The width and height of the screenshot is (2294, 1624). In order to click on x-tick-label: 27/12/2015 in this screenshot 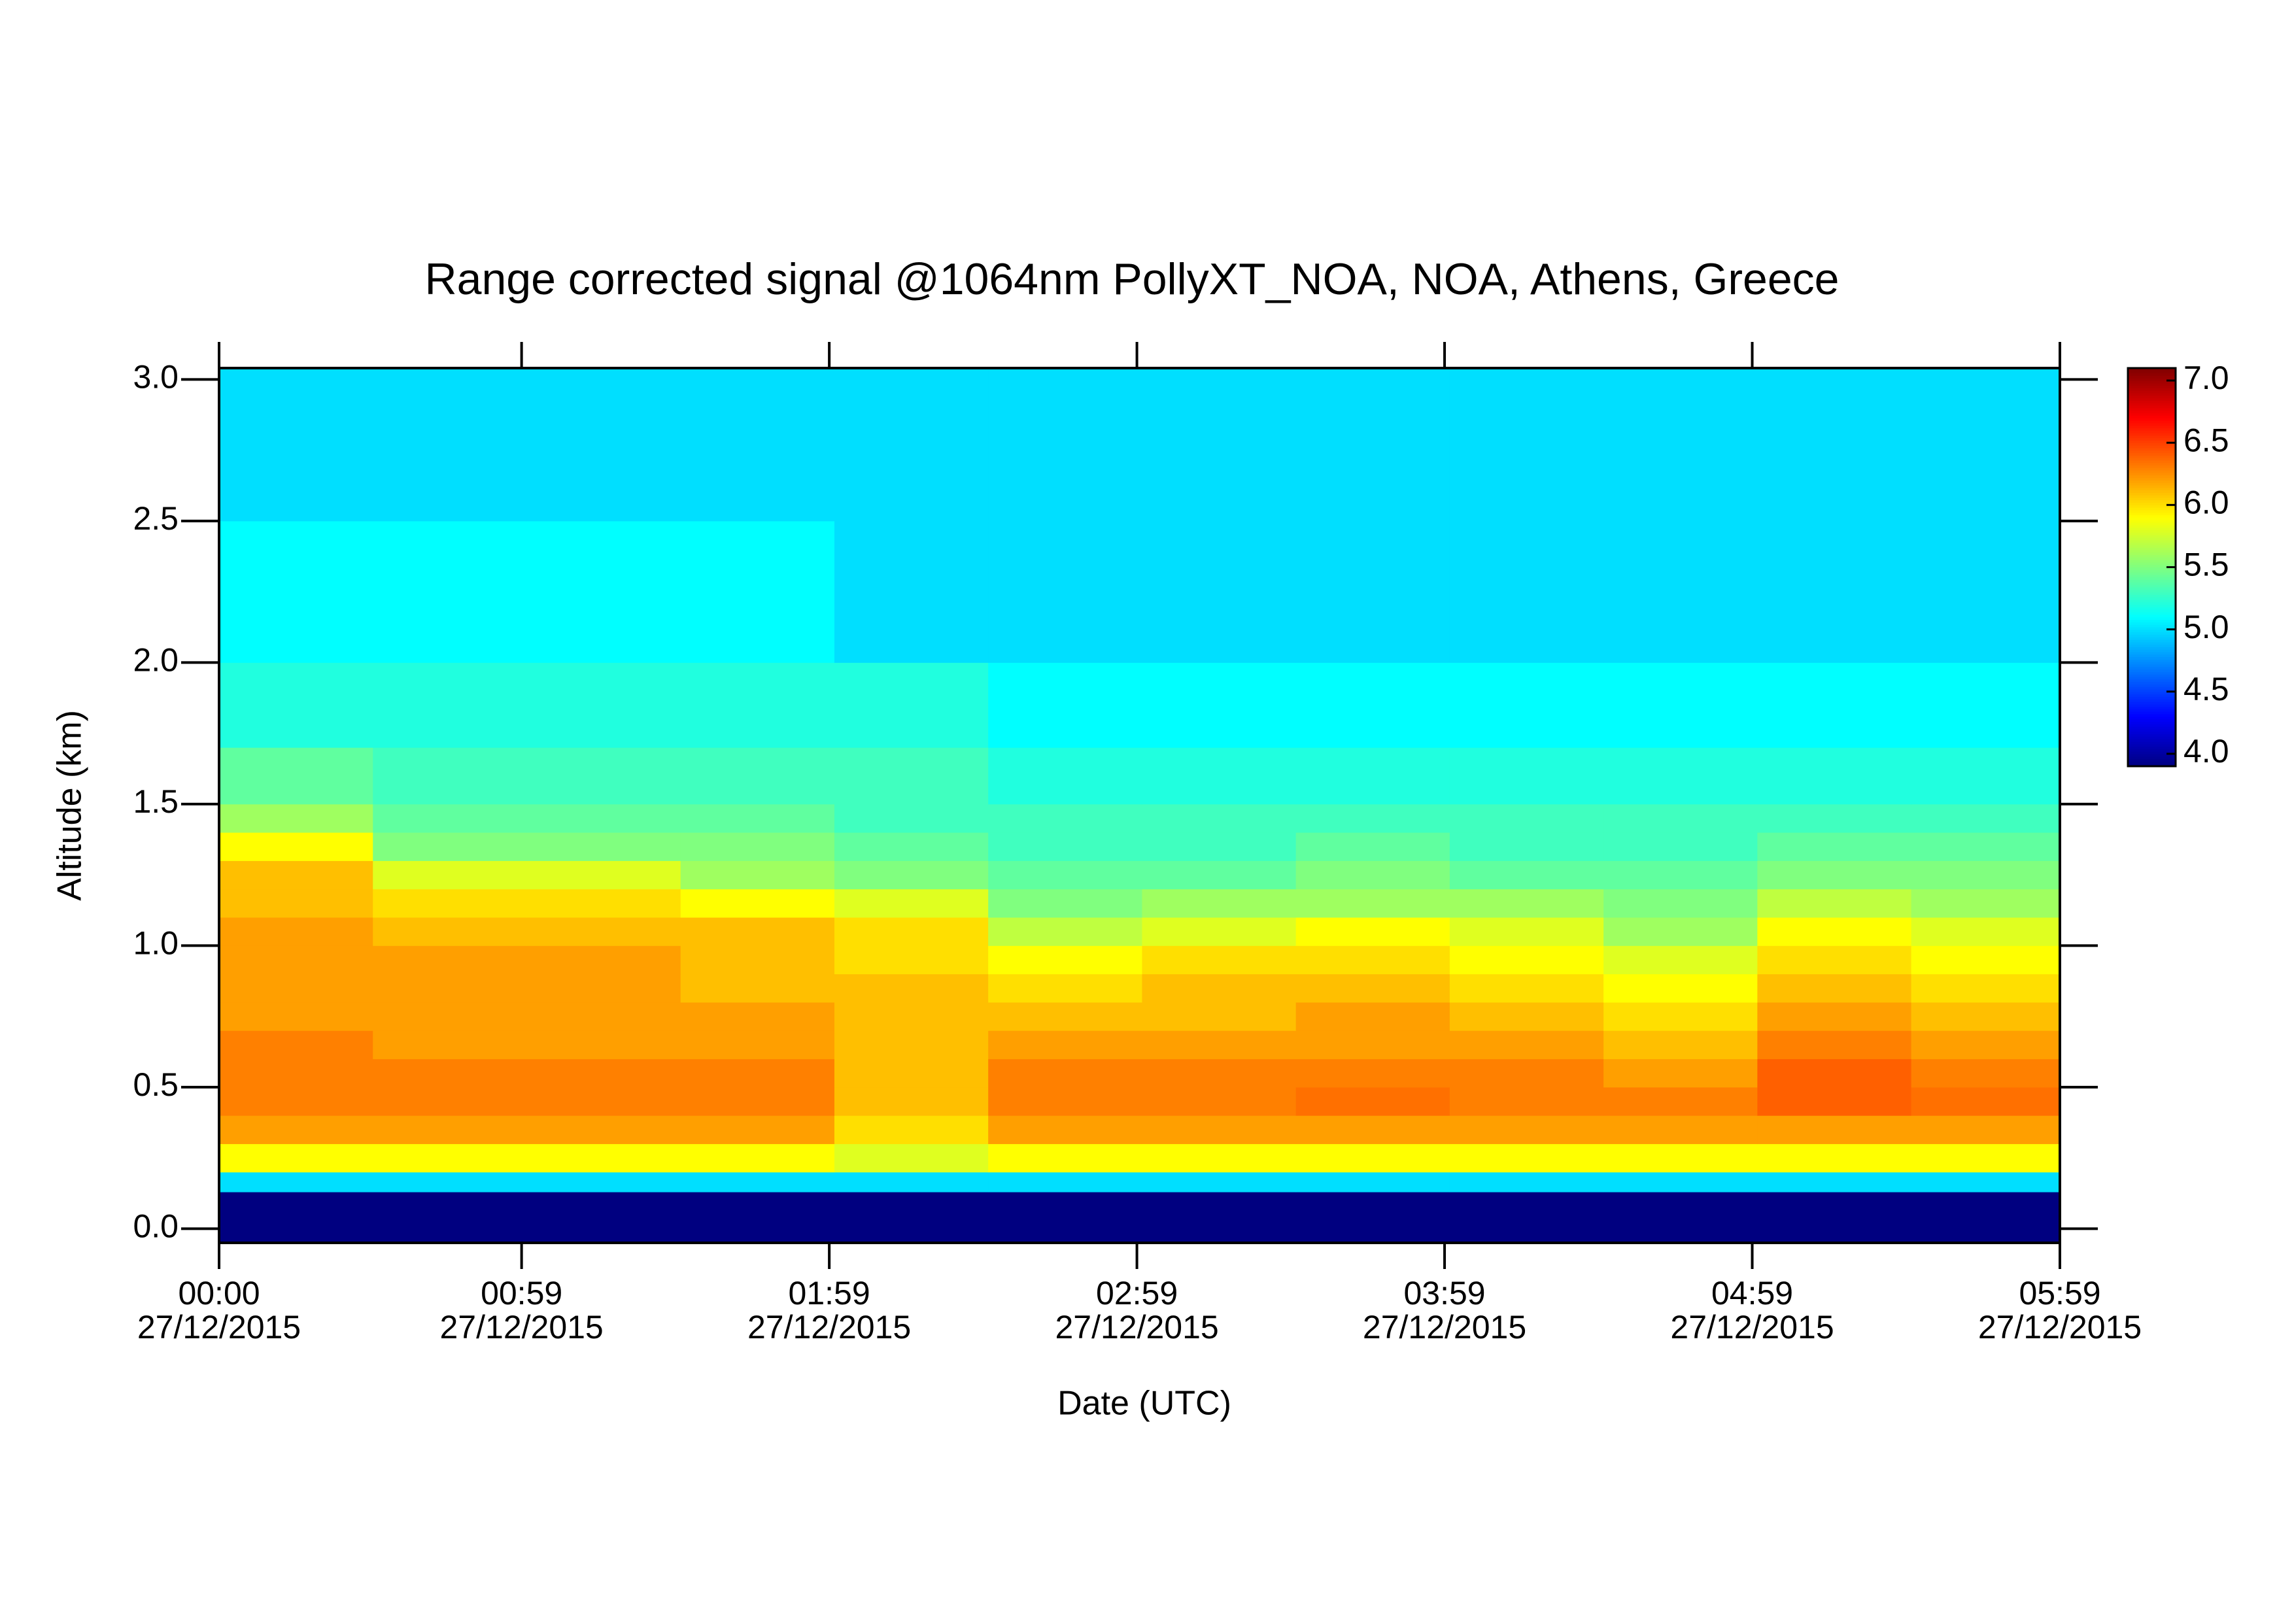, I will do `click(829, 1327)`.